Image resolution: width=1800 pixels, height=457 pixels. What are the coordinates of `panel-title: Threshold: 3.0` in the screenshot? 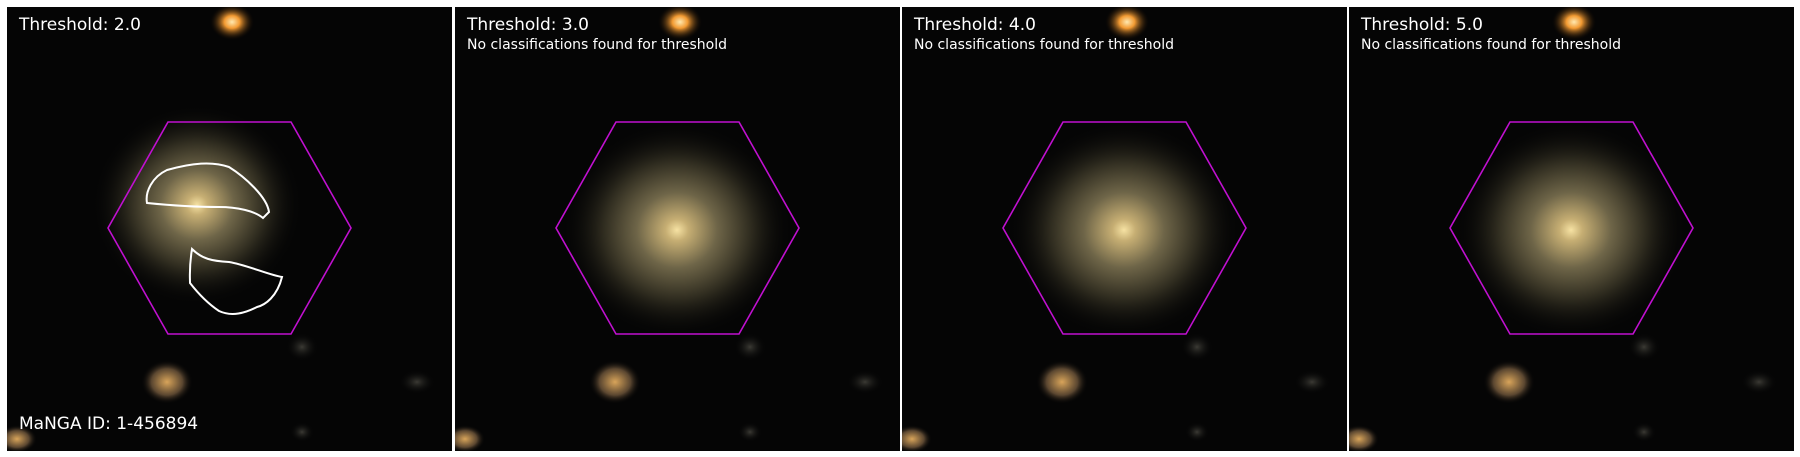 It's located at (528, 25).